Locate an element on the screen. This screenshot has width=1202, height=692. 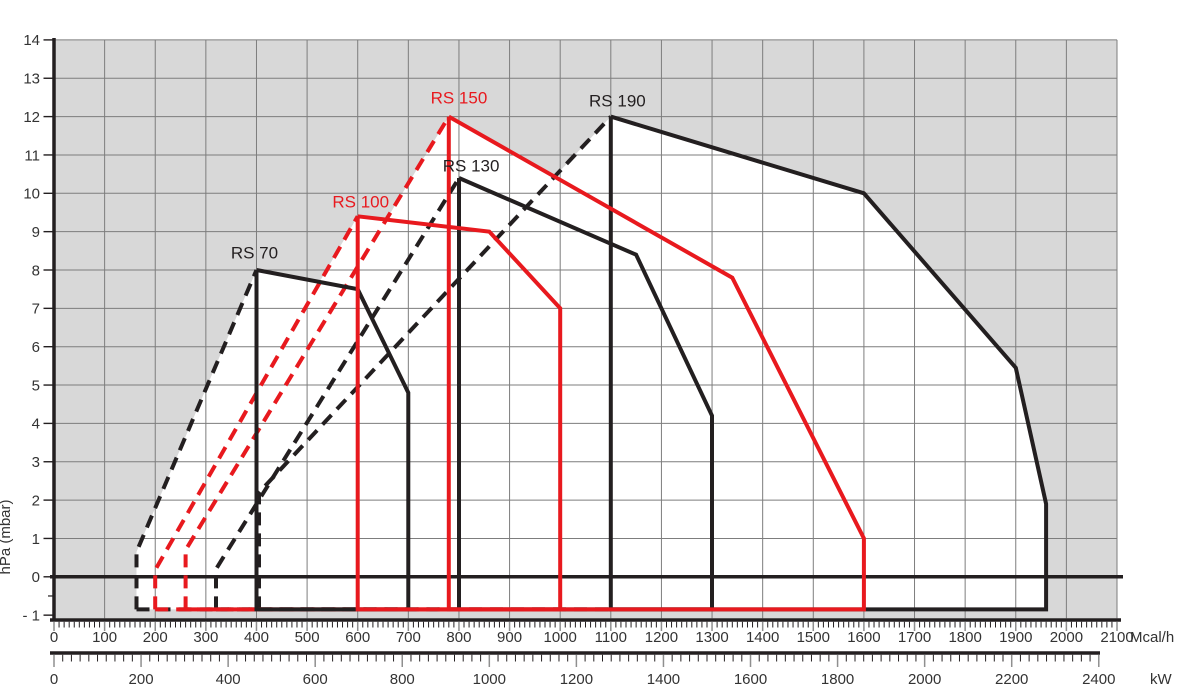
kw-tick-label: 400 is located at coordinates (228, 679).